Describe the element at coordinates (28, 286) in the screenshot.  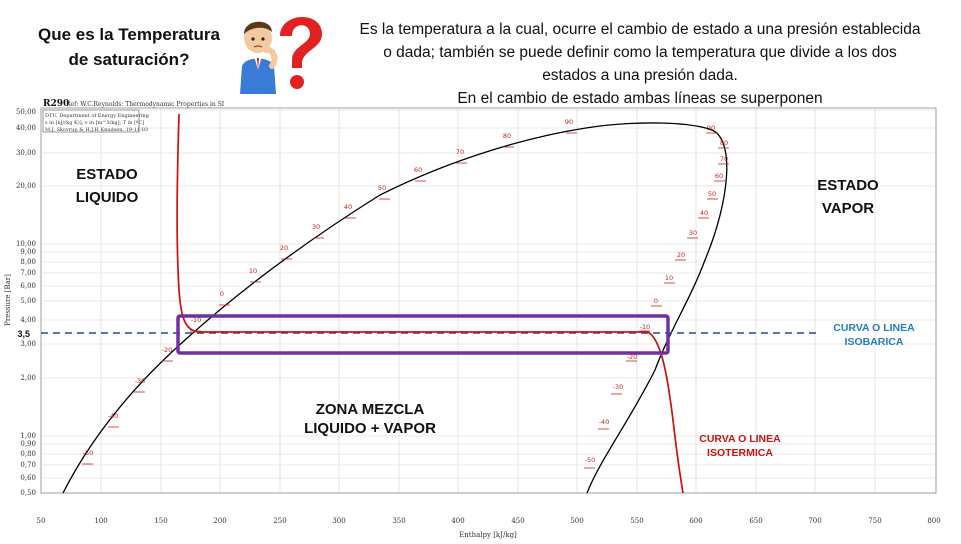
I see `y-tick: 6,00` at that location.